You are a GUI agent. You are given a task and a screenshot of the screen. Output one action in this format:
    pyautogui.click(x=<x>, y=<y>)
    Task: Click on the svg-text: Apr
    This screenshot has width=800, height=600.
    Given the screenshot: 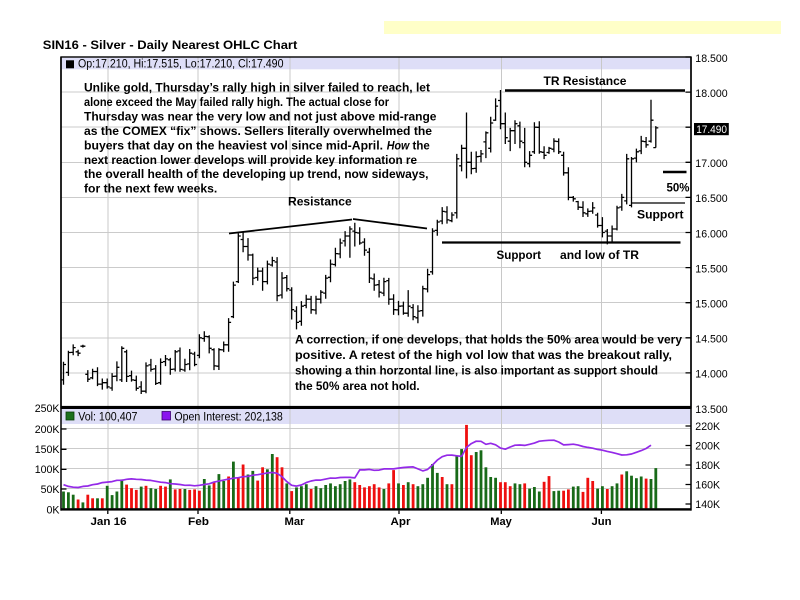 What is the action you would take?
    pyautogui.click(x=401, y=522)
    